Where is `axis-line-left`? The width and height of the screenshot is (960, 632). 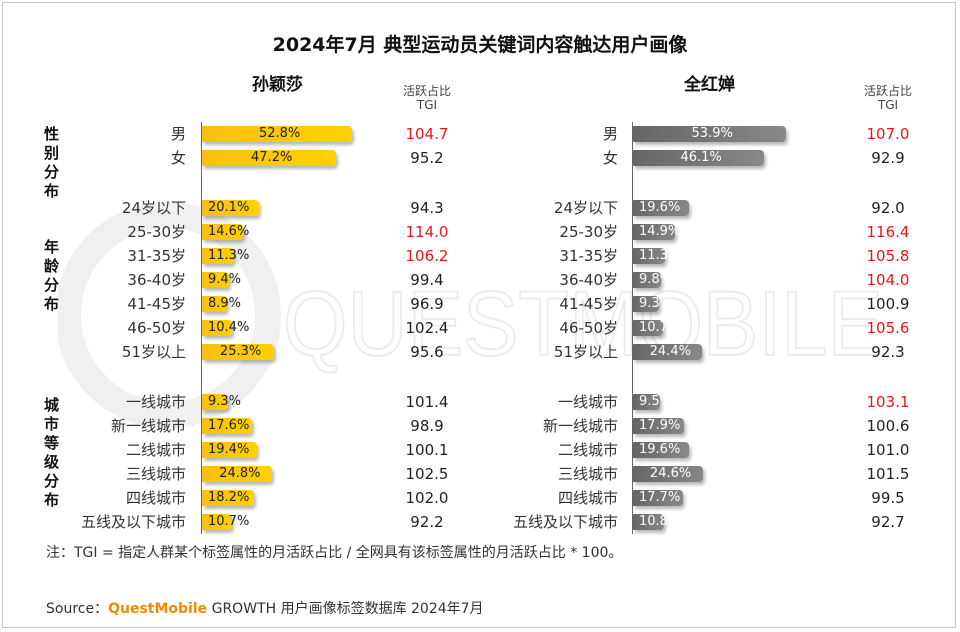
axis-line-left is located at coordinates (201, 328).